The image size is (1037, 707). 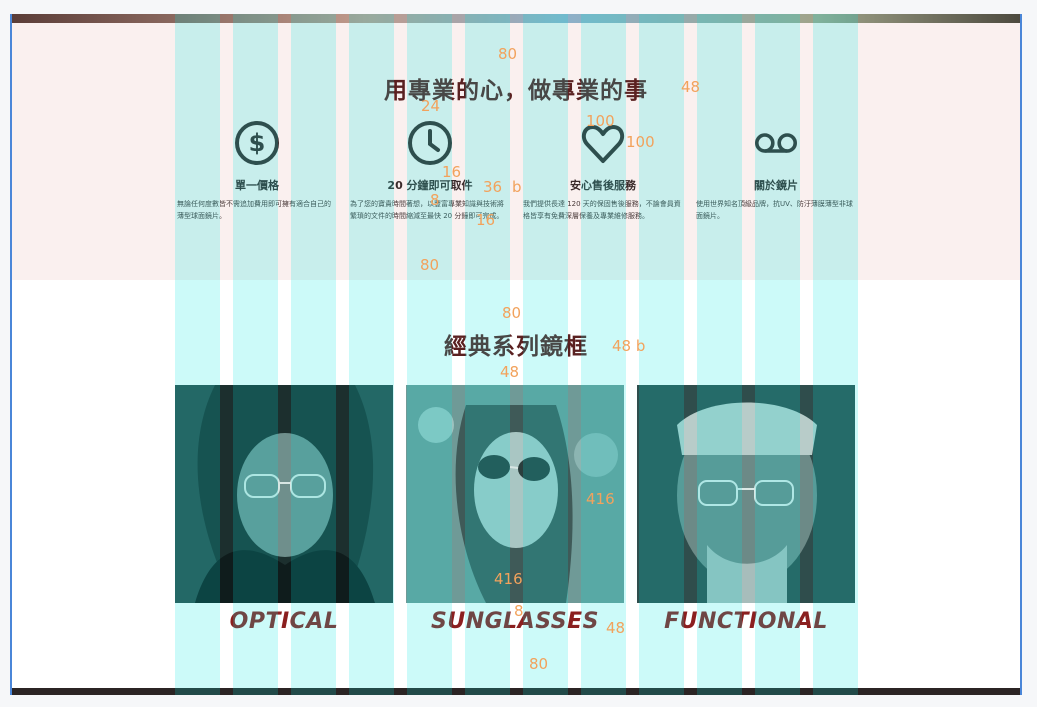 What do you see at coordinates (257, 170) in the screenshot?
I see `feature-single-price: $ 單一價格 無論任何度數皆不需追加費用即可擁有適合自己的薄型球面鏡片。` at bounding box center [257, 170].